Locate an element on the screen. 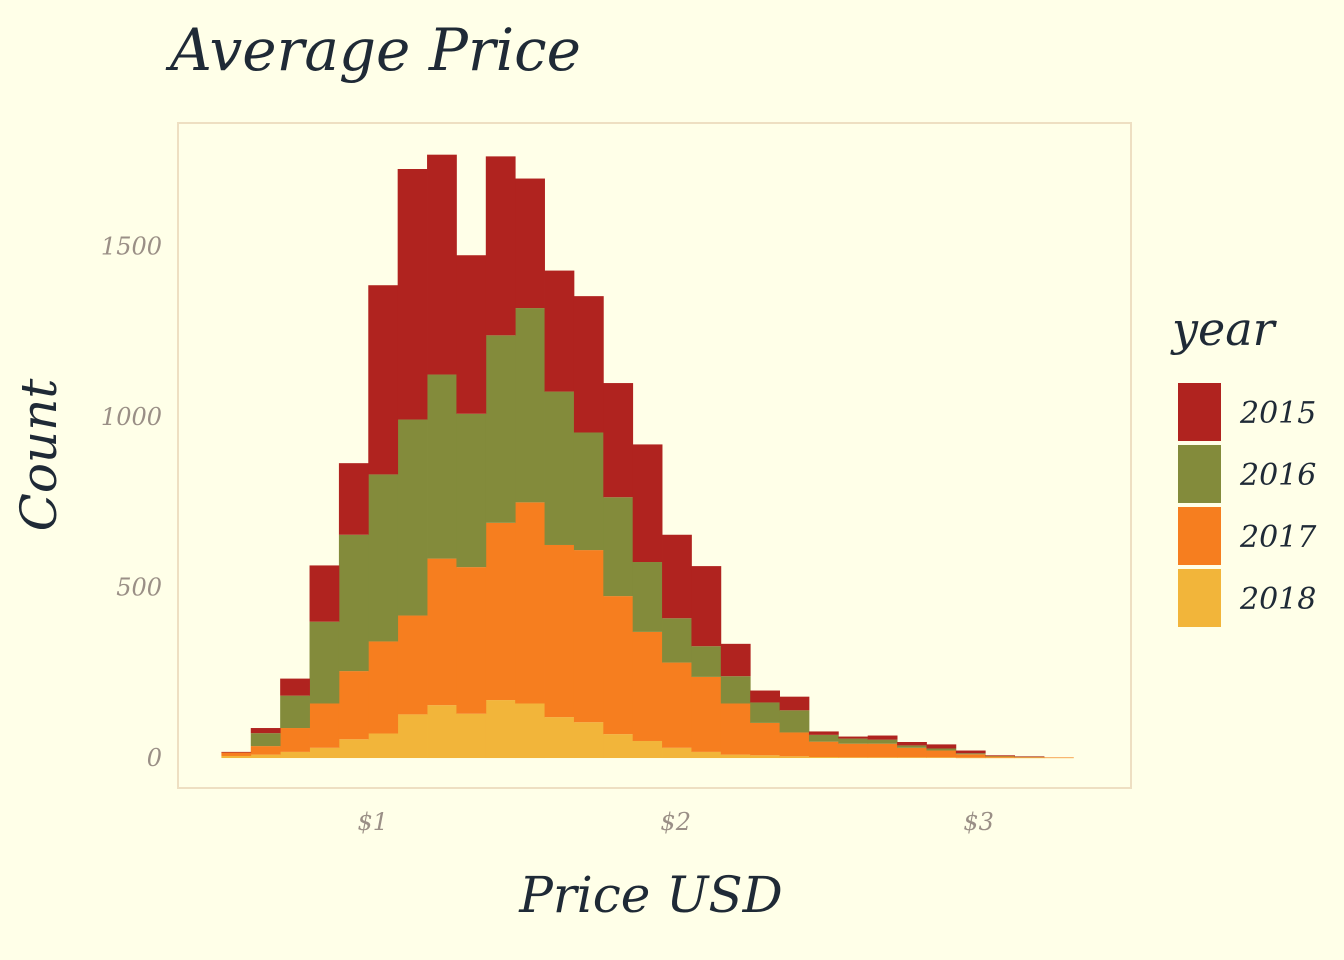 This screenshot has height=960, width=1344. y-tick-labels: 0 500 1000 1500 is located at coordinates (131, 502).